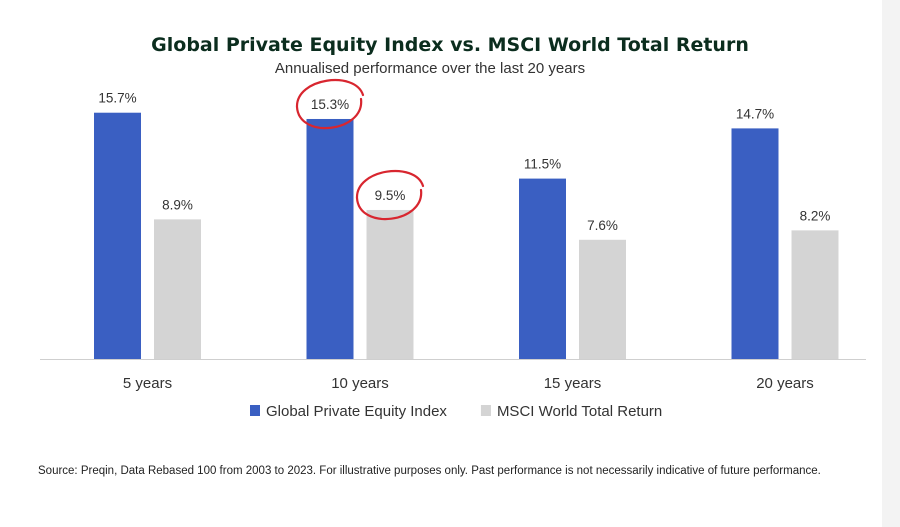 This screenshot has height=527, width=900. I want to click on page-edge-strip, so click(891, 263).